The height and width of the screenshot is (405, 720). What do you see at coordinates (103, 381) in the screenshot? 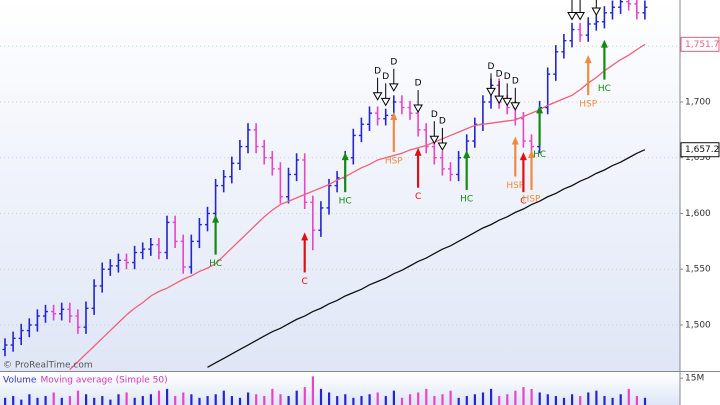
I see `volume-subtitle: Moving average (Simple 50)` at bounding box center [103, 381].